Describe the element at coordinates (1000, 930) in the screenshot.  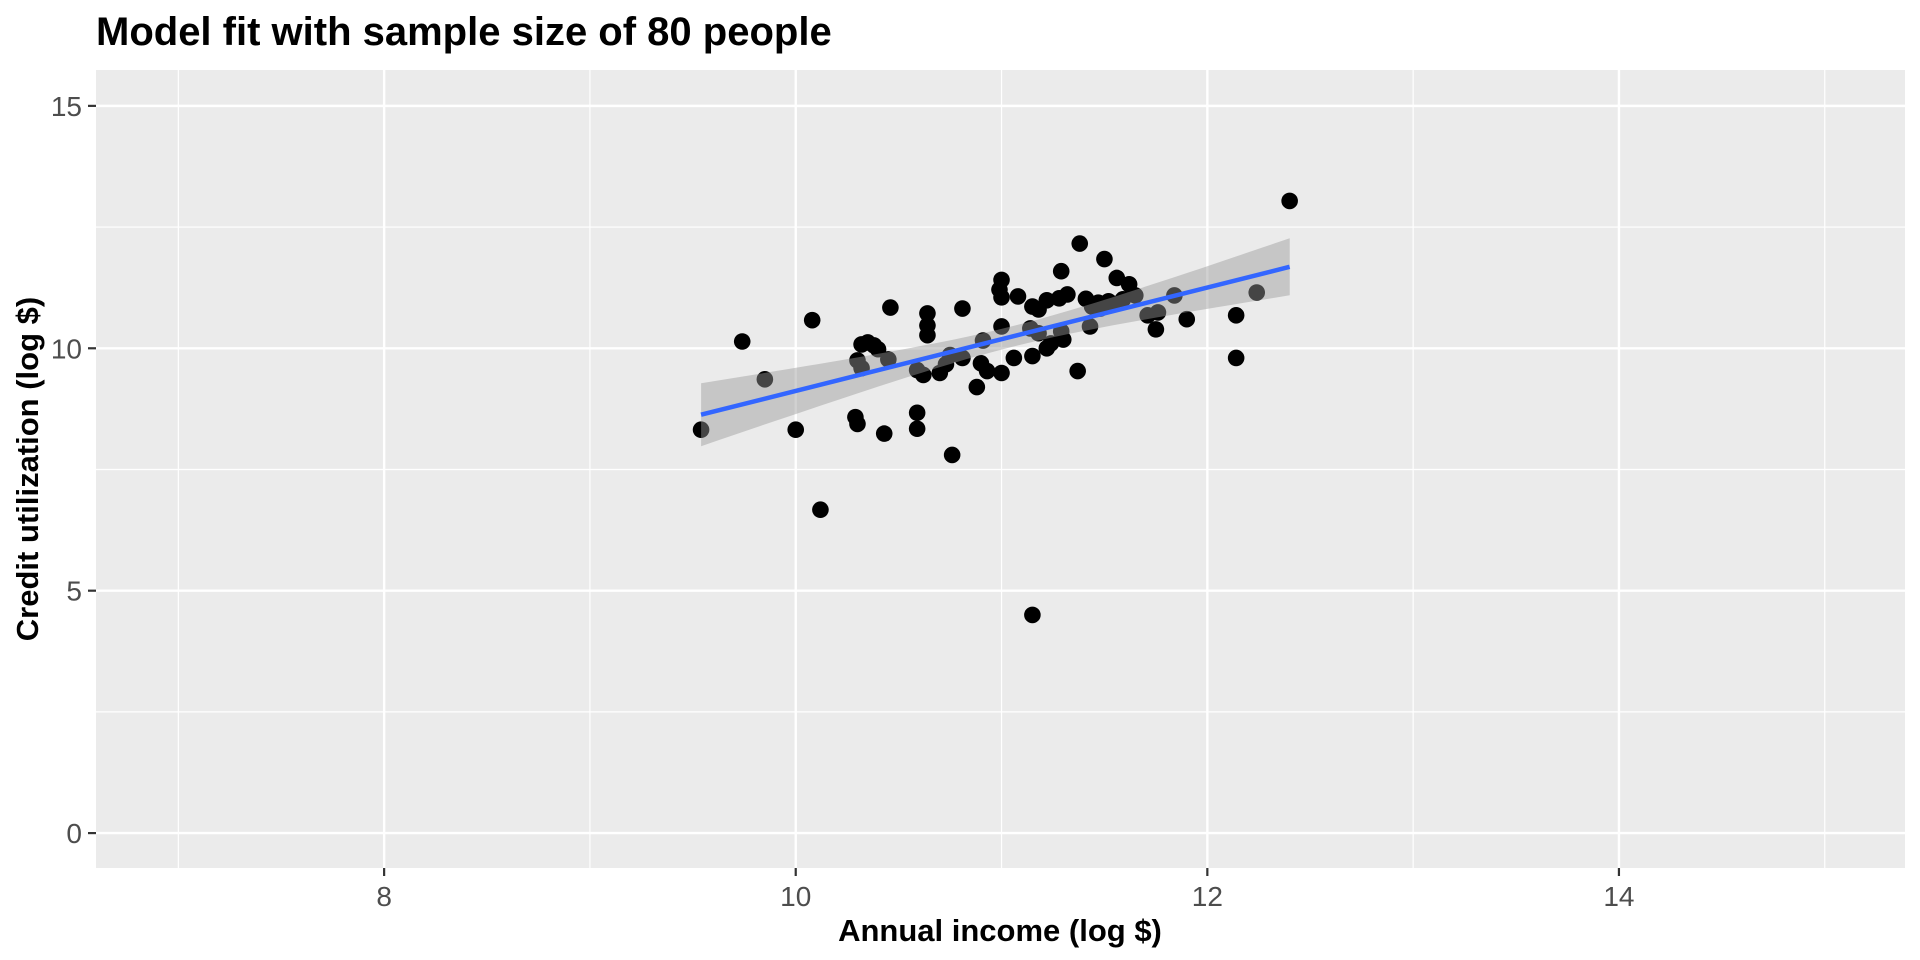
I see `x-axis-title: Annual income (log $)` at that location.